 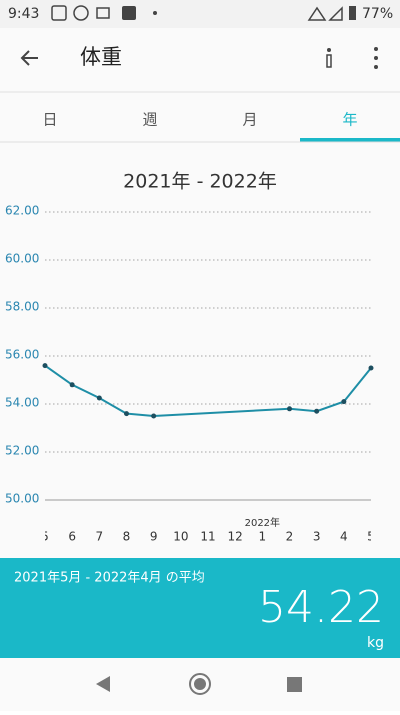 I want to click on tab-indicator, so click(x=350, y=140).